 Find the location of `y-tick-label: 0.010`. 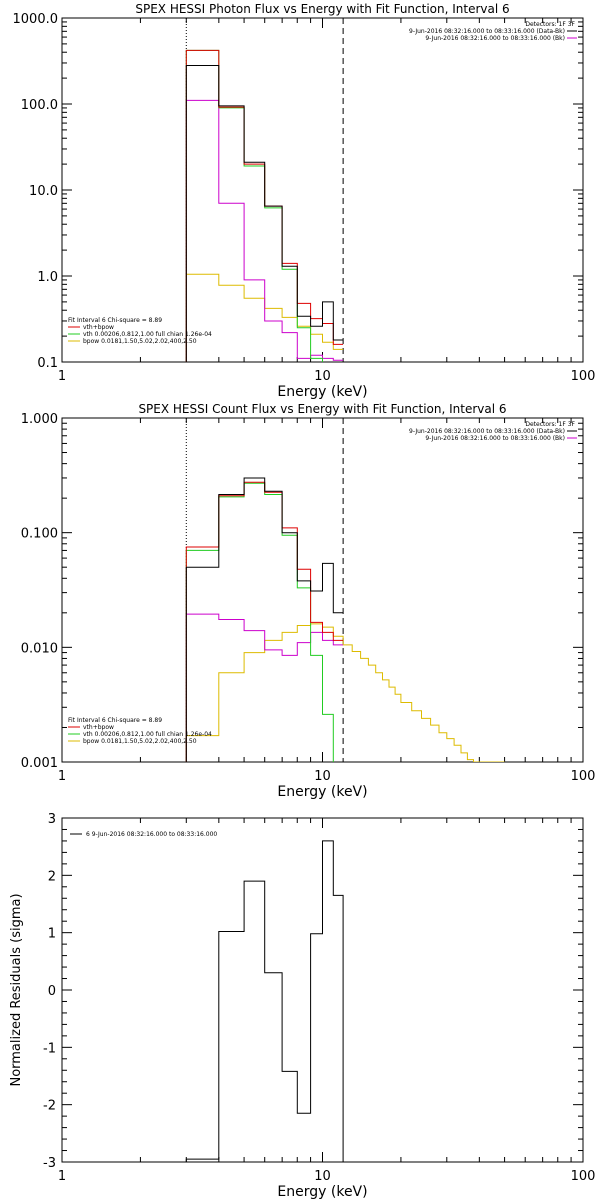

y-tick-label: 0.010 is located at coordinates (39, 648).